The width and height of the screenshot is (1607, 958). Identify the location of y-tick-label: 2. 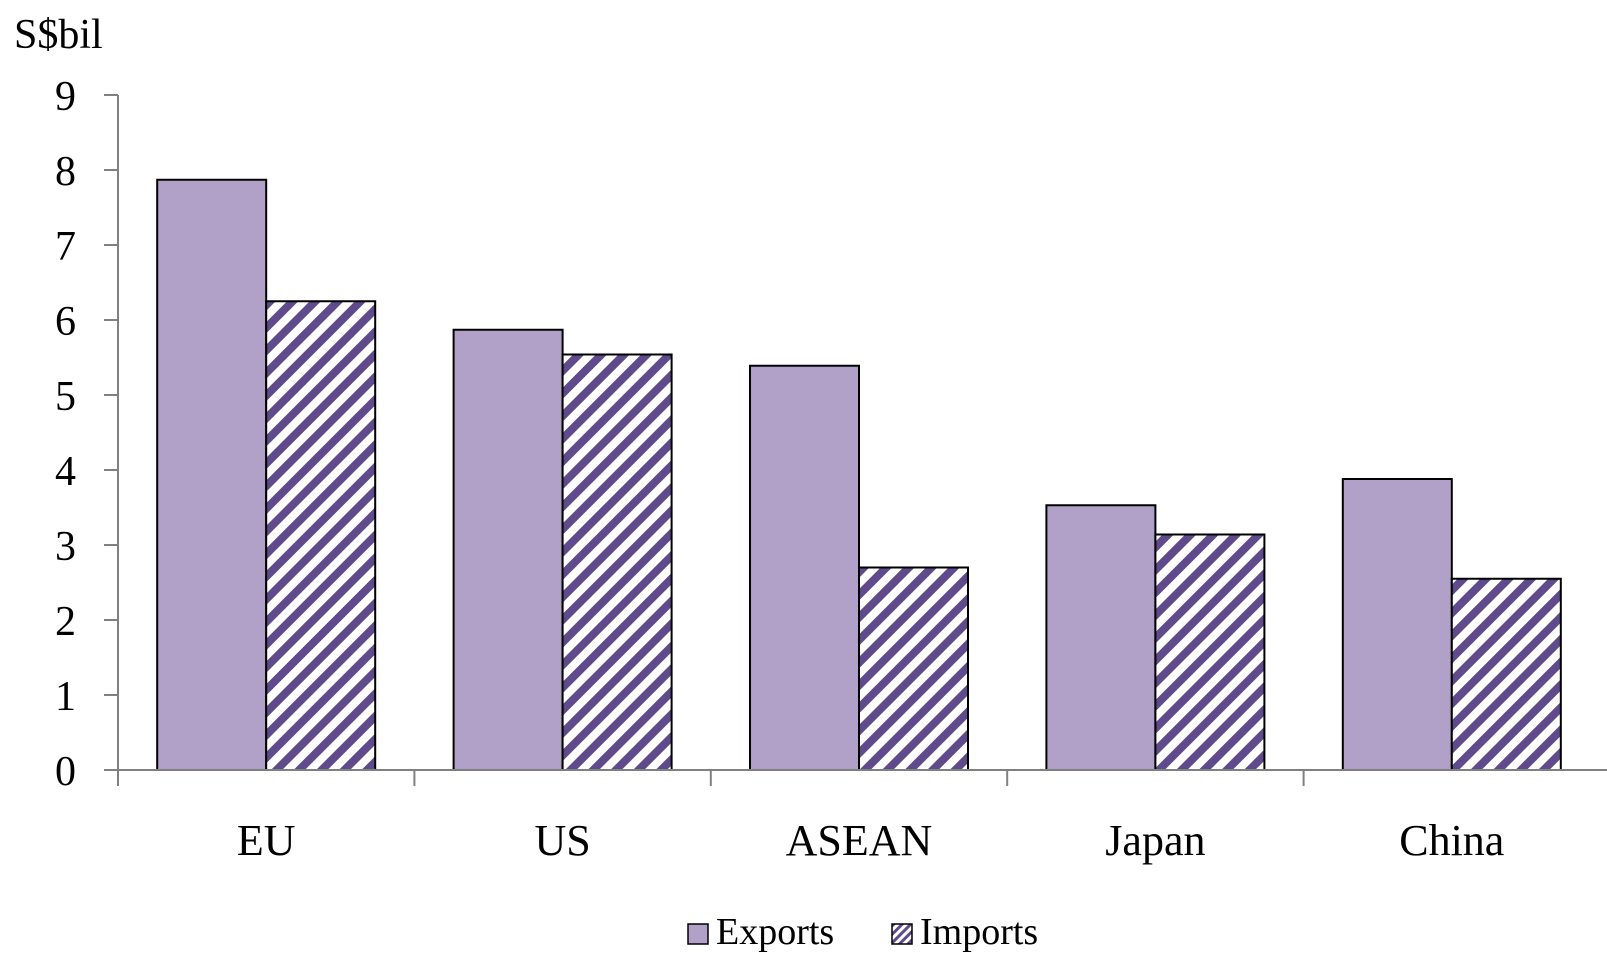
(65, 622).